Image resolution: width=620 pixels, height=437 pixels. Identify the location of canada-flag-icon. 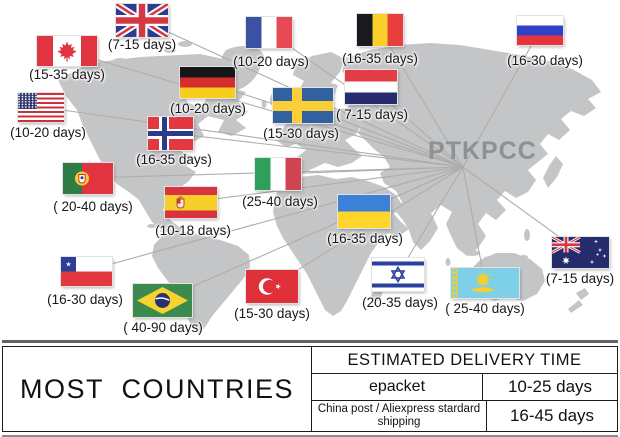
(67, 51).